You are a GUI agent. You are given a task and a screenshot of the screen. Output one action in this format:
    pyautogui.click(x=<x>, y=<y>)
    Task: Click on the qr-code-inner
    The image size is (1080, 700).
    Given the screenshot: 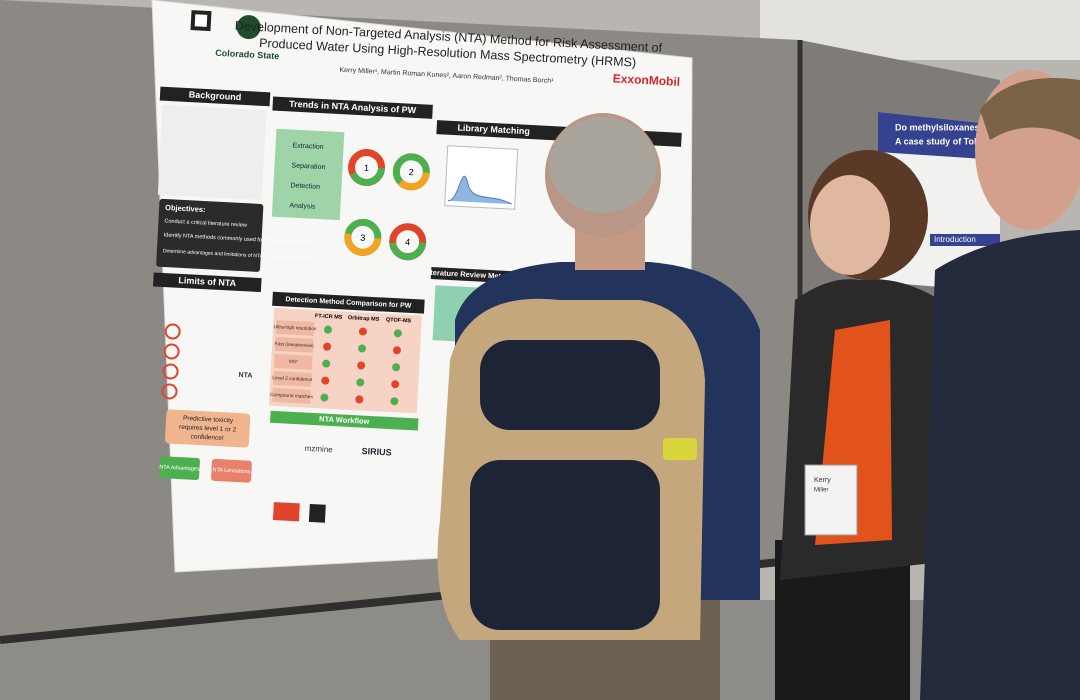 What is the action you would take?
    pyautogui.click(x=201, y=20)
    